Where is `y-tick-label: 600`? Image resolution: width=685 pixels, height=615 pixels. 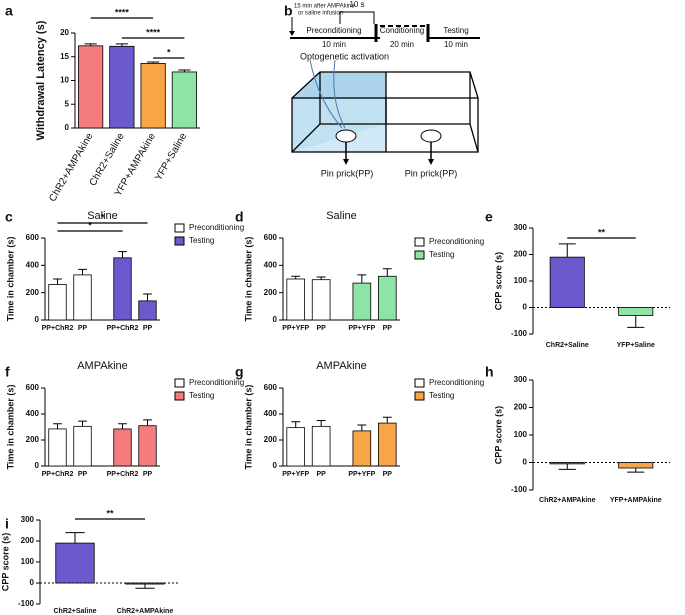
y-tick-label: 600 is located at coordinates (271, 387).